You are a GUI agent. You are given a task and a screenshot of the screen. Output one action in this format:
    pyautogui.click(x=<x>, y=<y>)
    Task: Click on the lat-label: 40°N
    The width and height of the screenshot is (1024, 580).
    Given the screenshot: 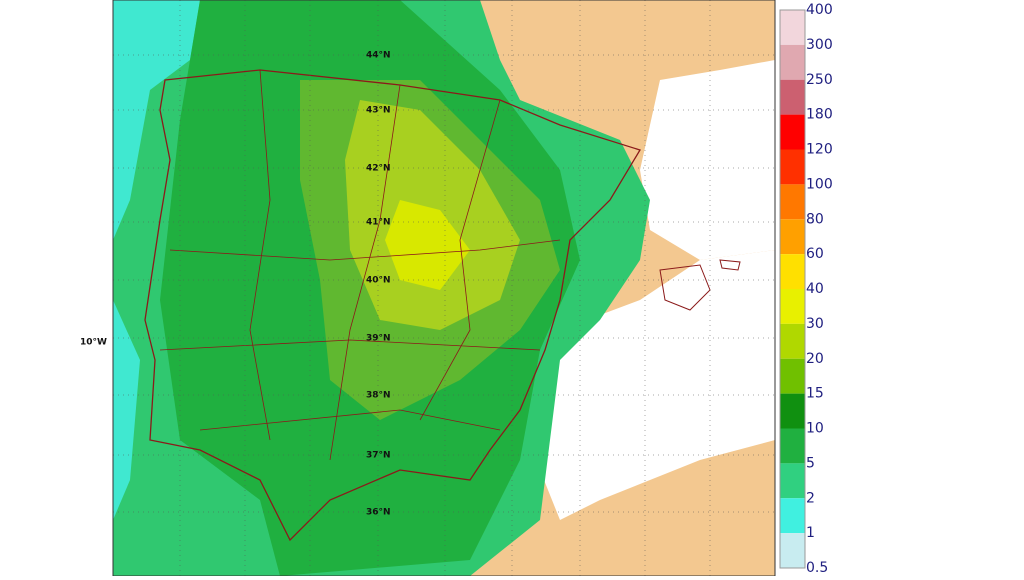 What is the action you would take?
    pyautogui.click(x=378, y=281)
    